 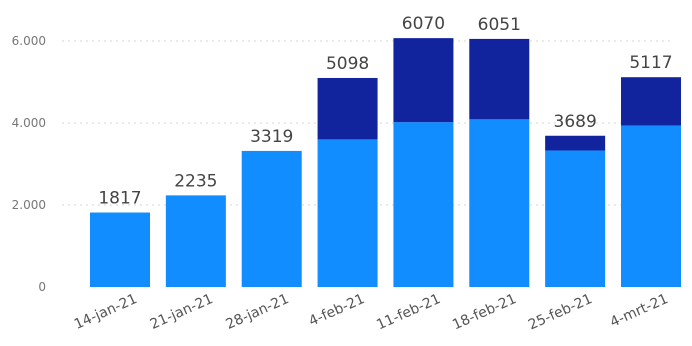 What do you see at coordinates (560, 312) in the screenshot?
I see `x-tick-label: 25-feb-21` at bounding box center [560, 312].